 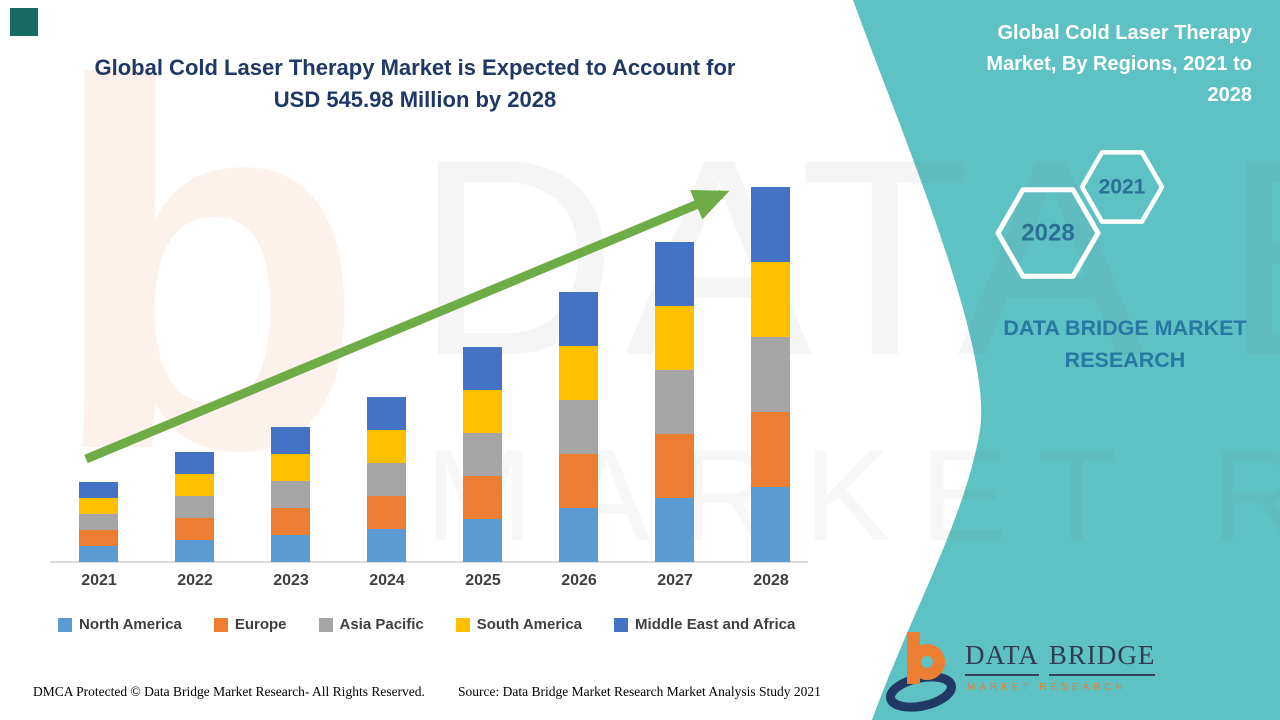 I want to click on corner-accent-square, so click(x=24, y=22).